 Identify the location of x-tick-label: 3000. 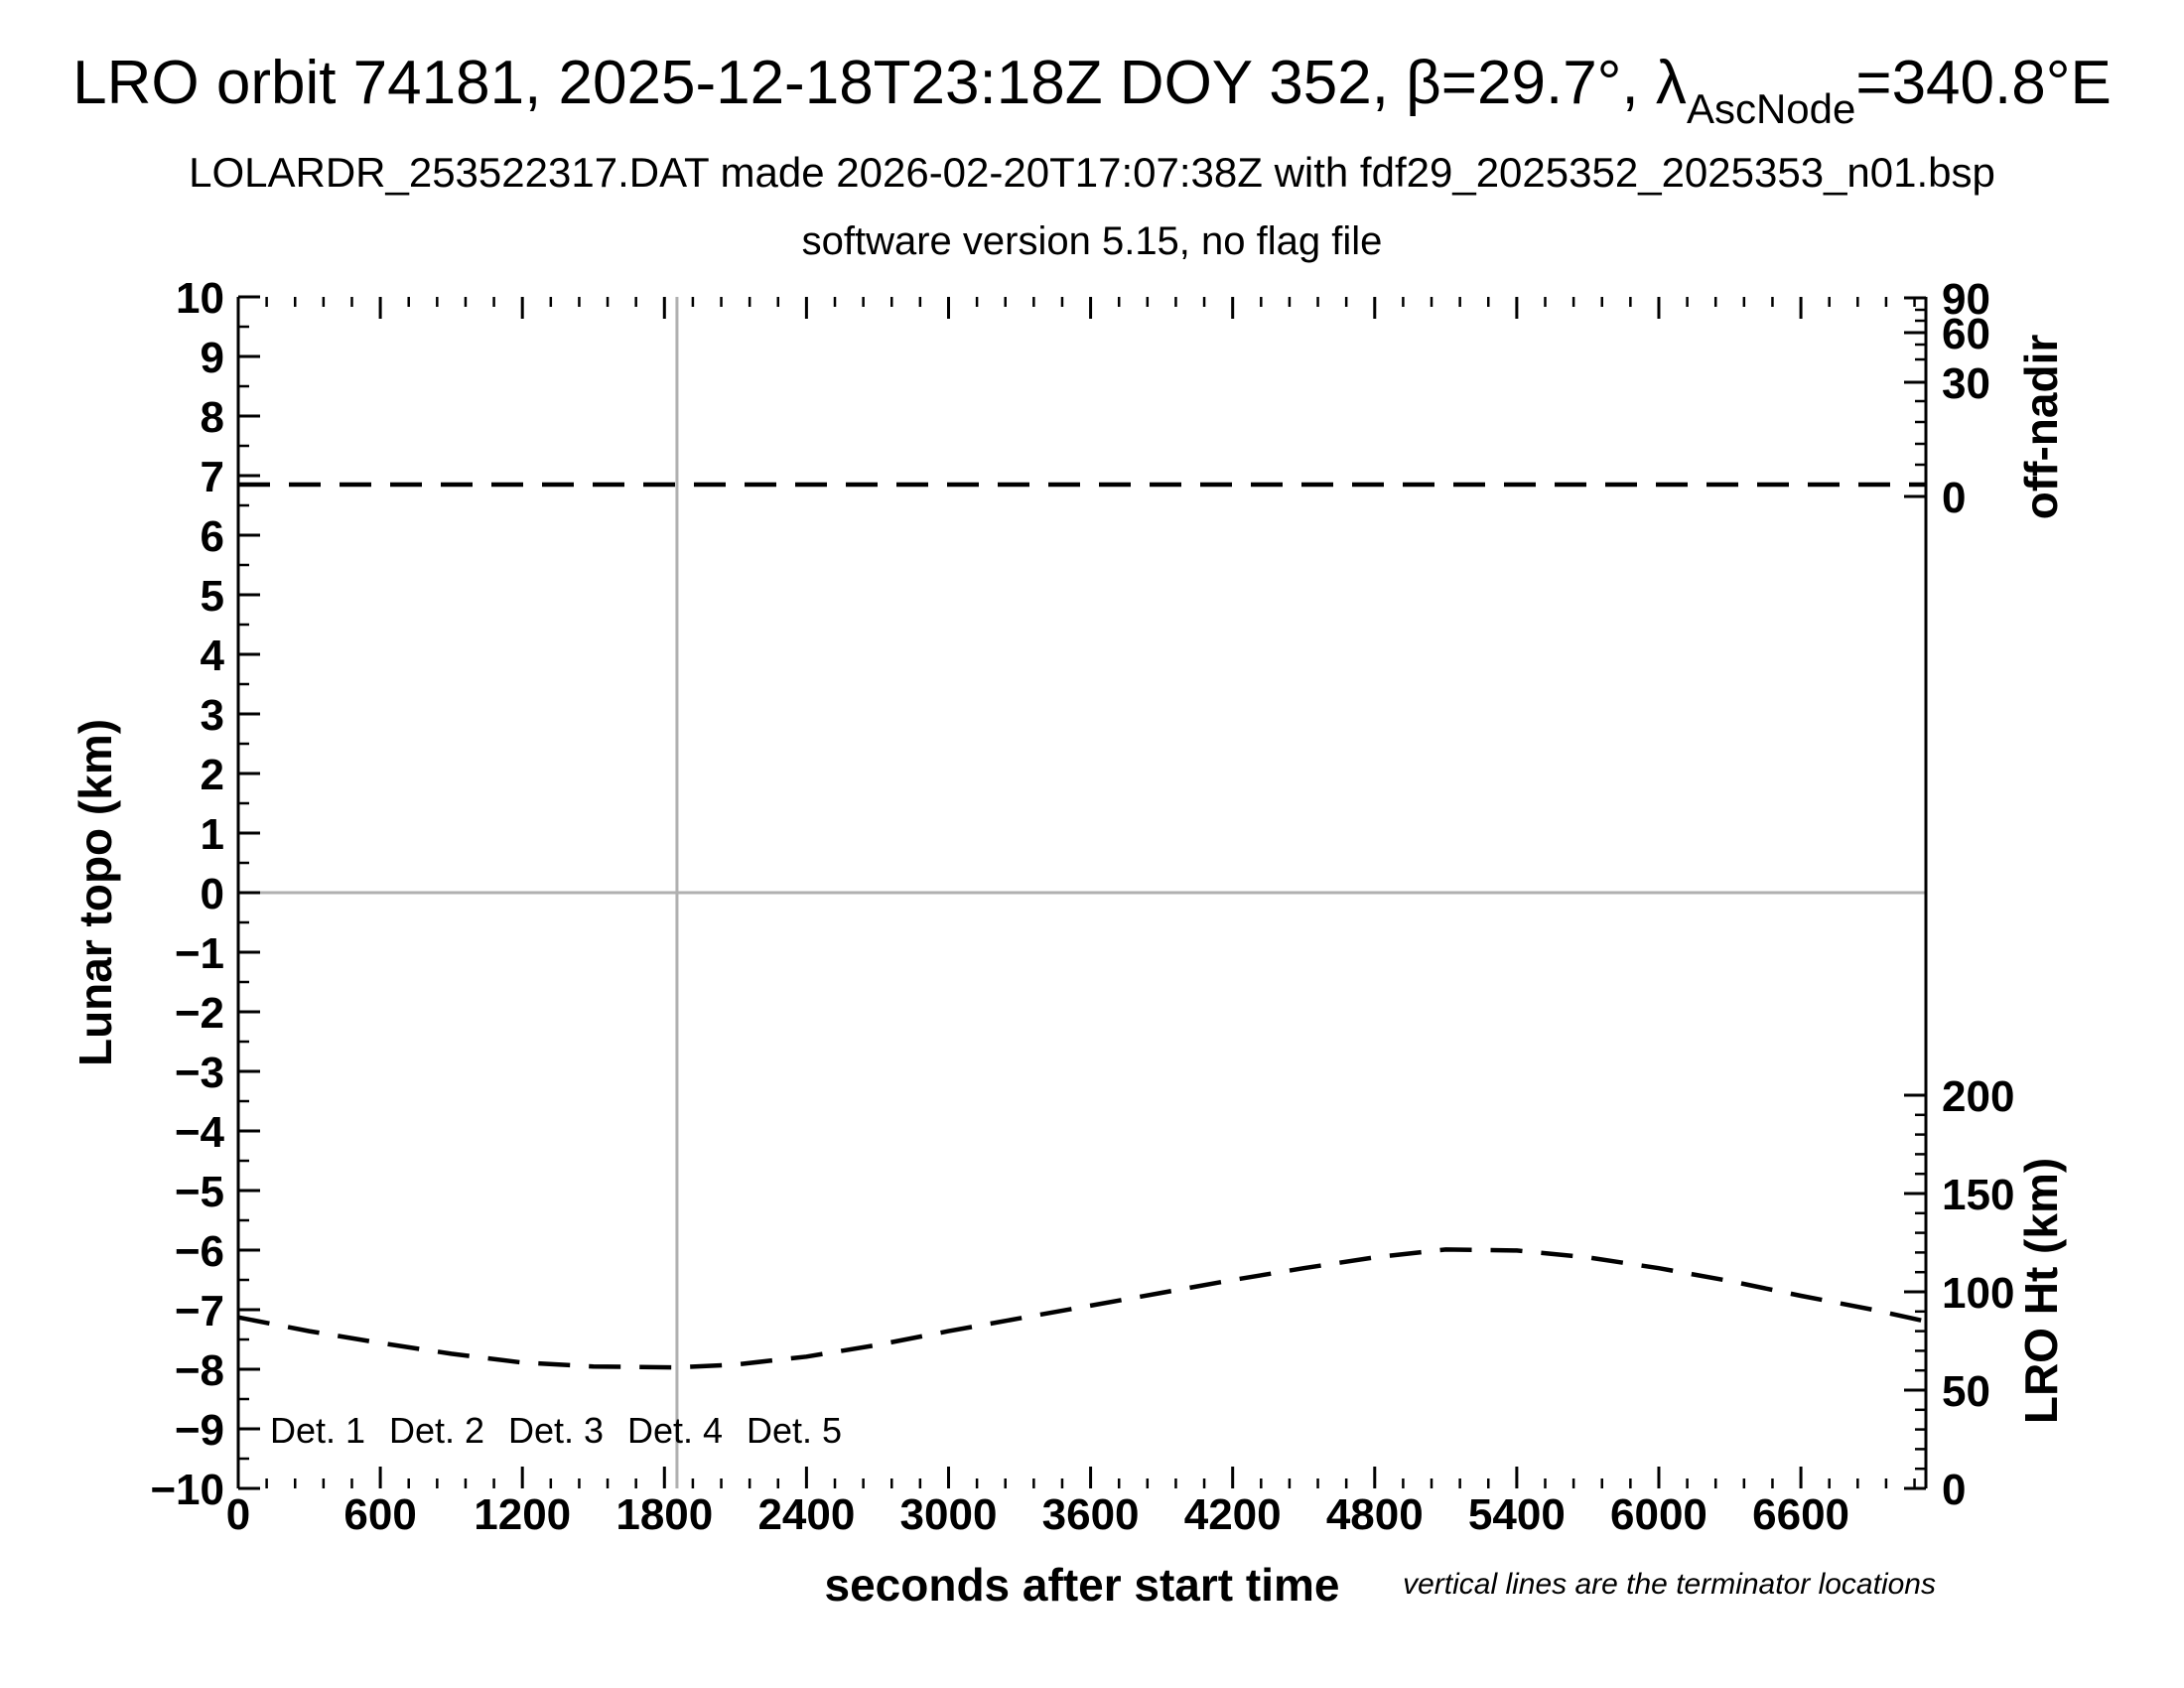
(949, 1514).